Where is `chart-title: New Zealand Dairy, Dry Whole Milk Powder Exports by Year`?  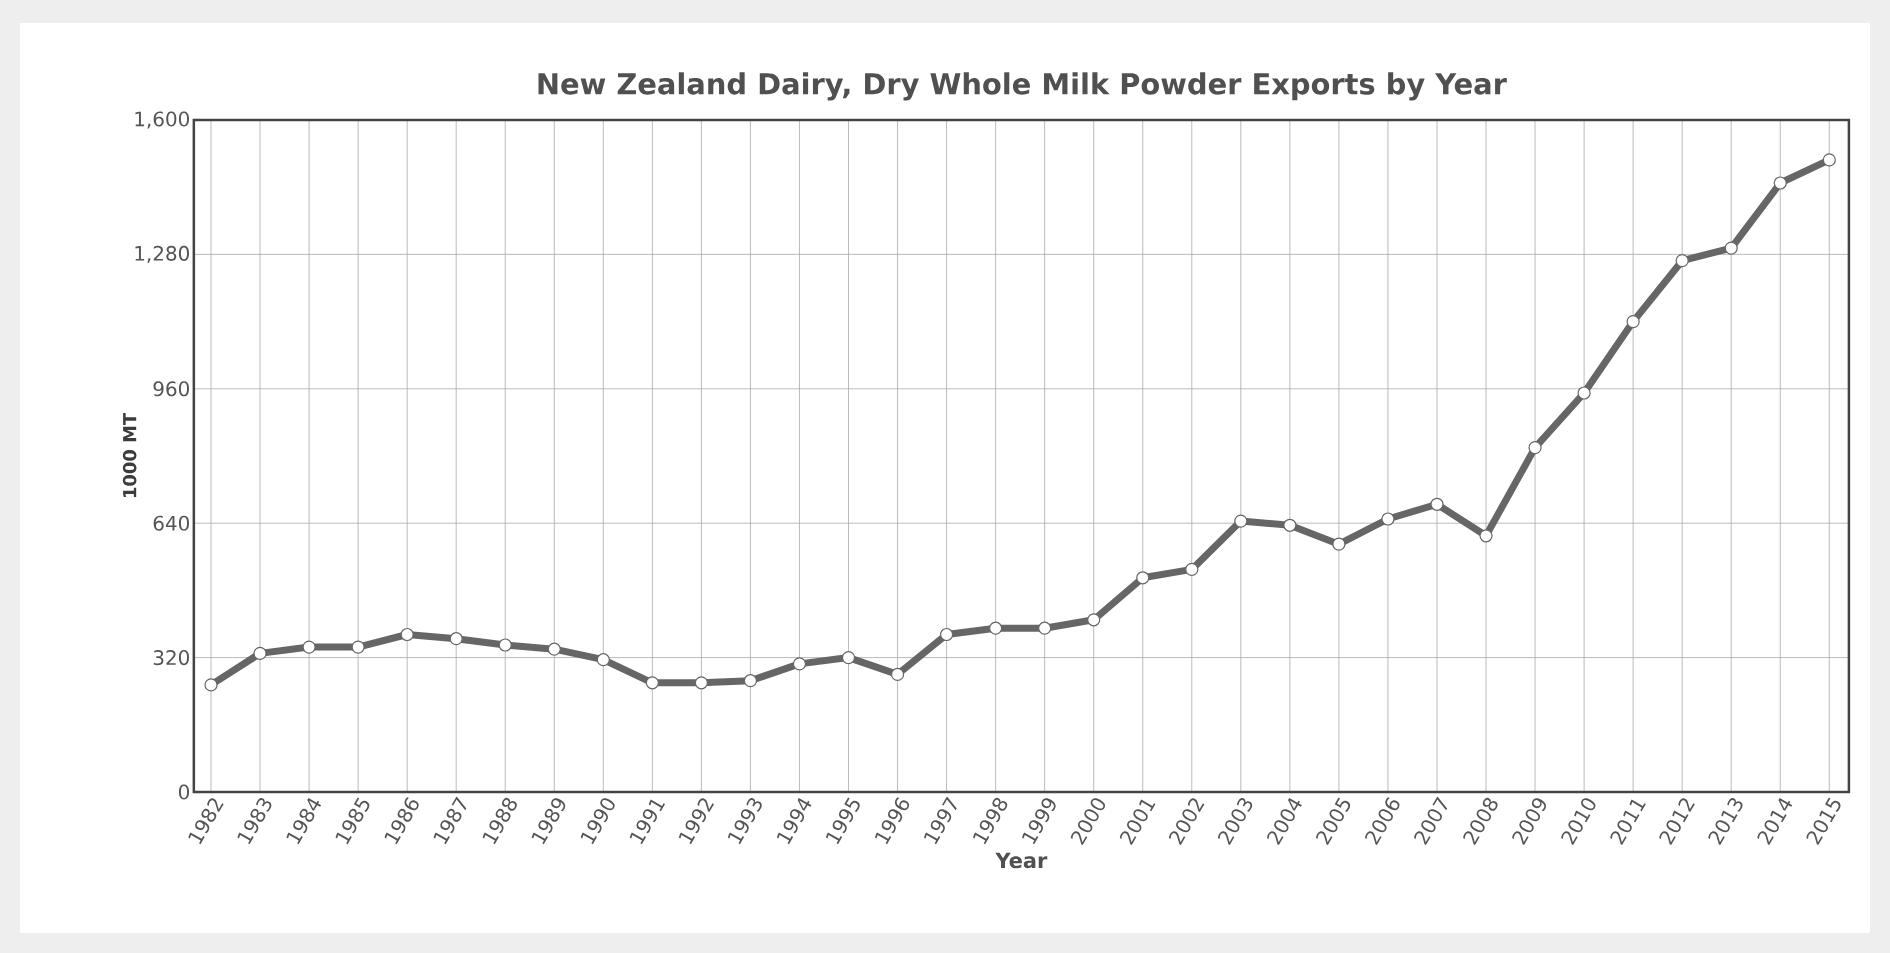
chart-title: New Zealand Dairy, Dry Whole Milk Powder Exports by Year is located at coordinates (1022, 86).